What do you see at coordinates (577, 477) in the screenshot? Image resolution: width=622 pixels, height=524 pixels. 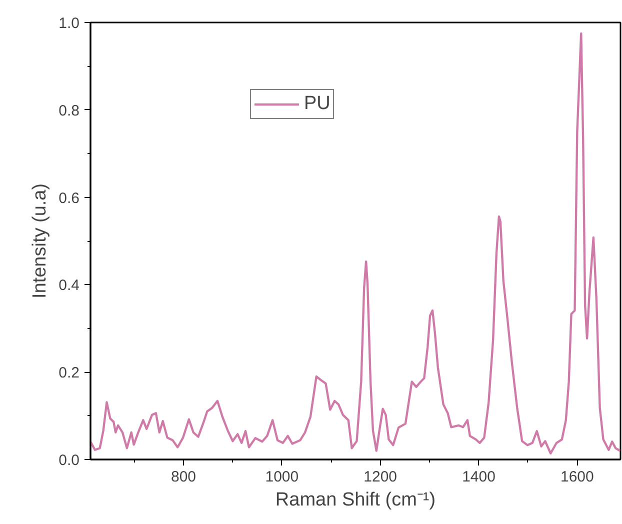 I see `x-tick-label: 1600` at bounding box center [577, 477].